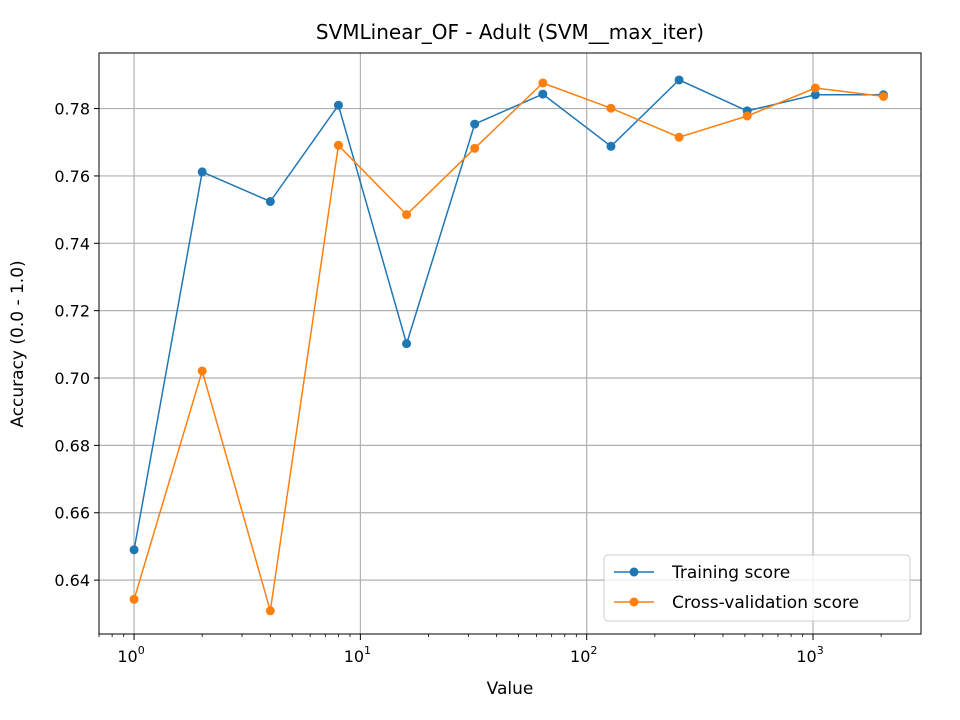 This screenshot has width=960, height=720. I want to click on x-axis-title: Value, so click(510, 689).